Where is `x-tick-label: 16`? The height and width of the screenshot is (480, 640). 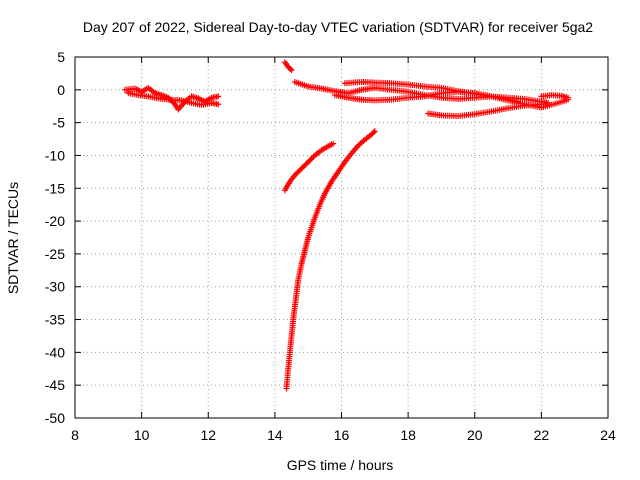 x-tick-label: 16 is located at coordinates (342, 435).